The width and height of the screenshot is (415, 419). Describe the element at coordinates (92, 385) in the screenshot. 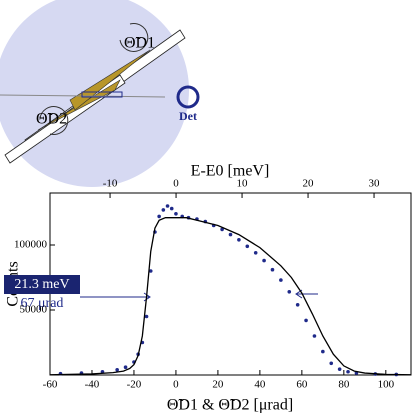

I see `x-tick-label: -40` at that location.